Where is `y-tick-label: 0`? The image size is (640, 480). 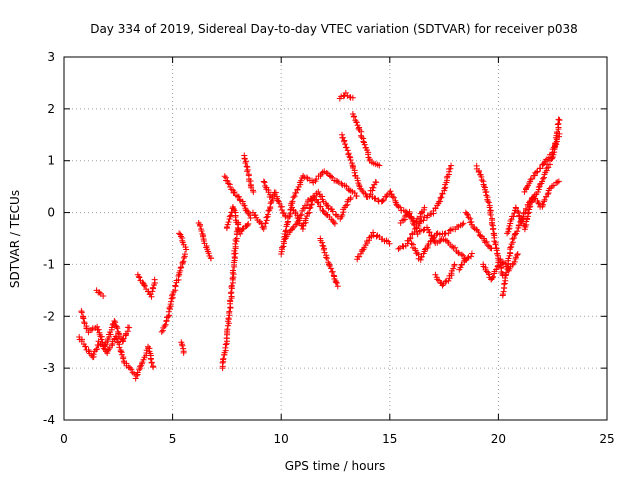 y-tick-label: 0 is located at coordinates (51, 213).